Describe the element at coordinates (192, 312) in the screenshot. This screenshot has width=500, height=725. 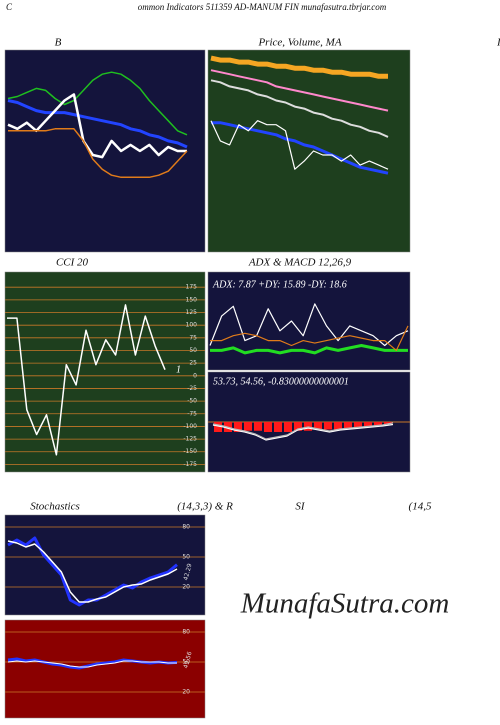
I see `y-tick-label: 125` at that location.